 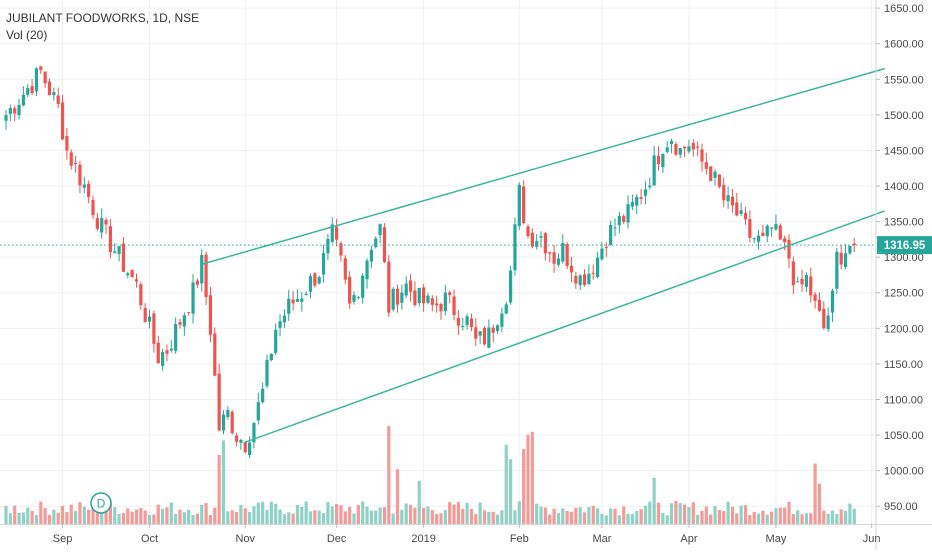 What do you see at coordinates (519, 539) in the screenshot?
I see `time-tick-label: Feb` at bounding box center [519, 539].